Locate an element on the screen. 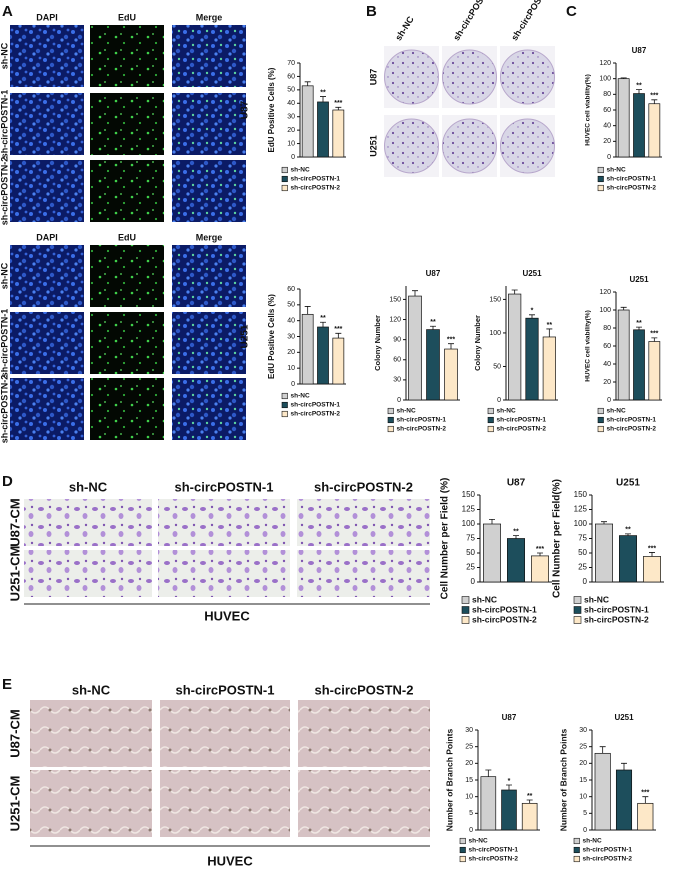 This screenshot has width=685, height=874. panel-label: E is located at coordinates (7, 684).